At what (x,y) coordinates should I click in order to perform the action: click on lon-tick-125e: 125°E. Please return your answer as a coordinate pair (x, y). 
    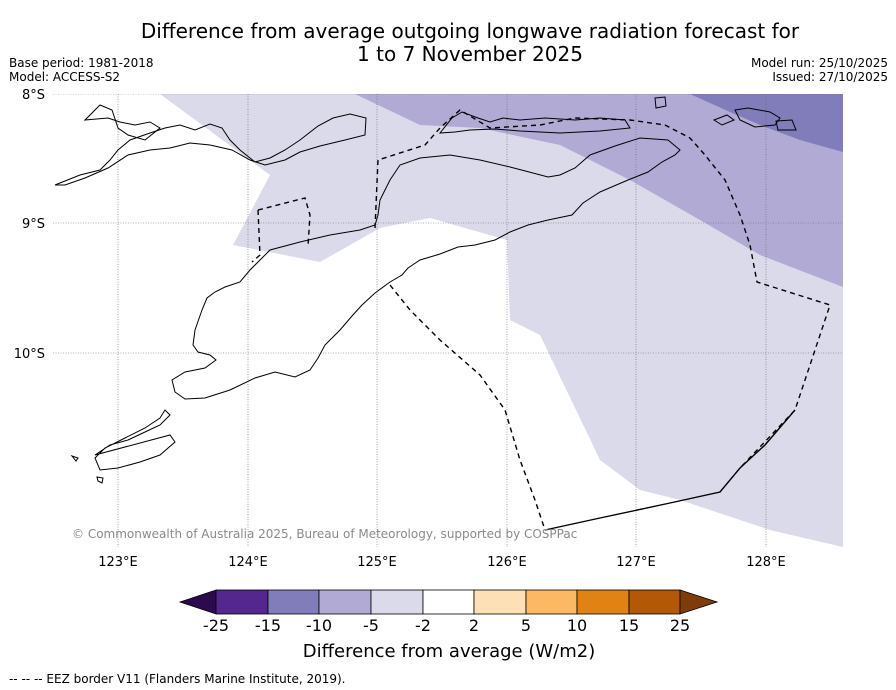
    Looking at the image, I should click on (377, 562).